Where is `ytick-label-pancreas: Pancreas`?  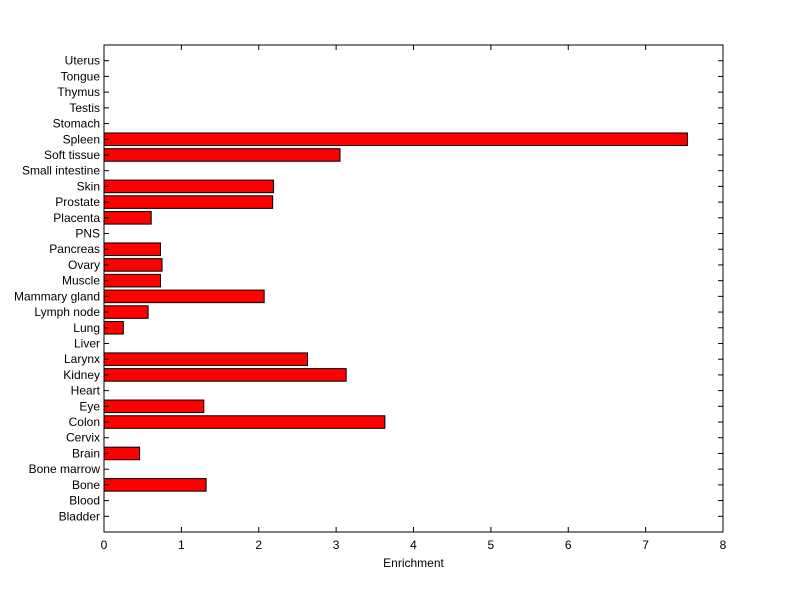
ytick-label-pancreas: Pancreas is located at coordinates (74, 249).